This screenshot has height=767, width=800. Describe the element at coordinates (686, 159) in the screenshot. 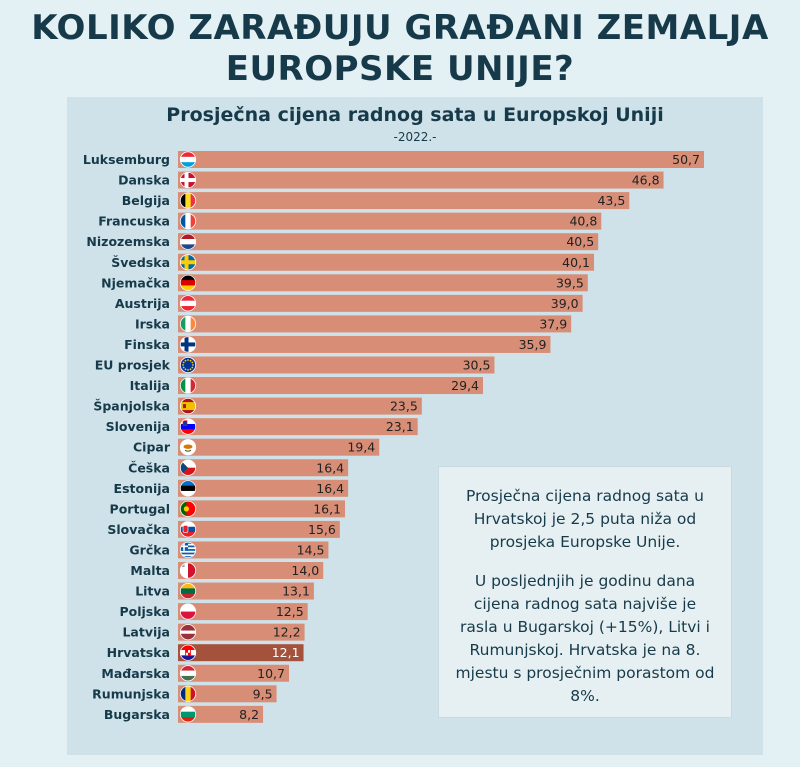

I see `value-label: 50,7` at that location.